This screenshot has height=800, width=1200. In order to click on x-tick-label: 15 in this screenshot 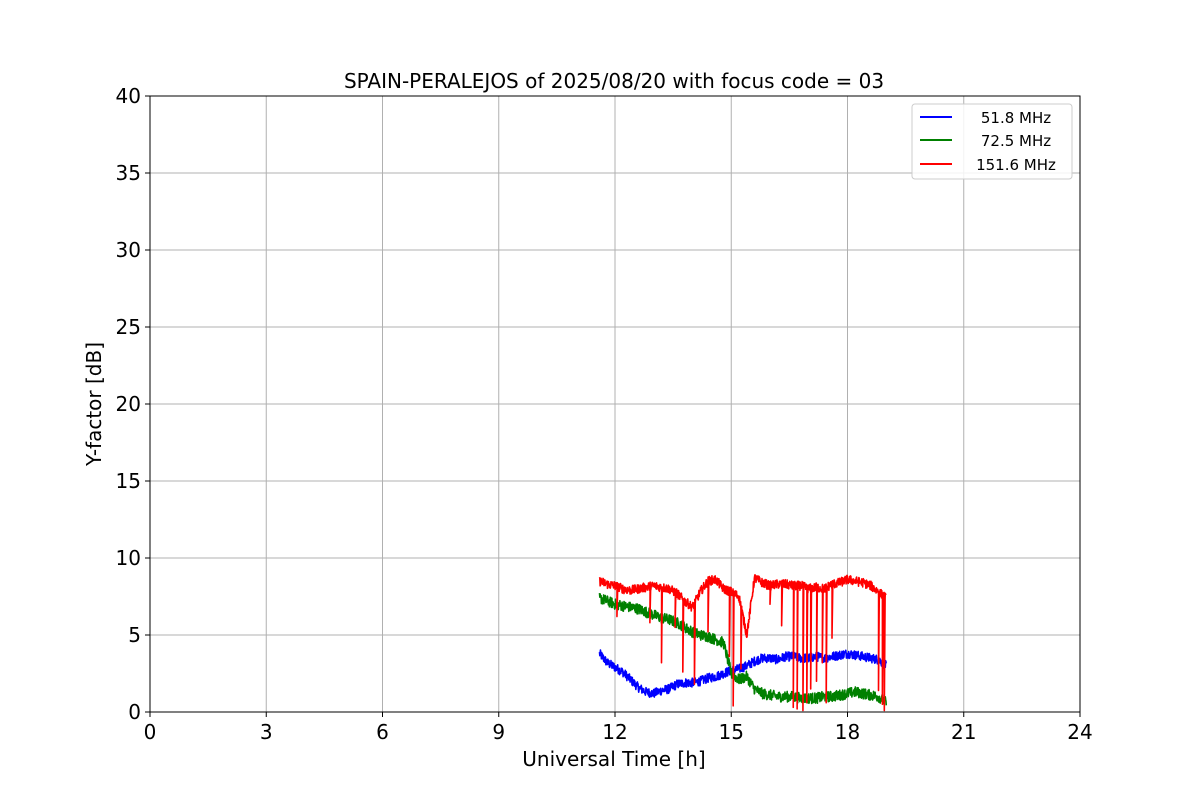, I will do `click(731, 732)`.